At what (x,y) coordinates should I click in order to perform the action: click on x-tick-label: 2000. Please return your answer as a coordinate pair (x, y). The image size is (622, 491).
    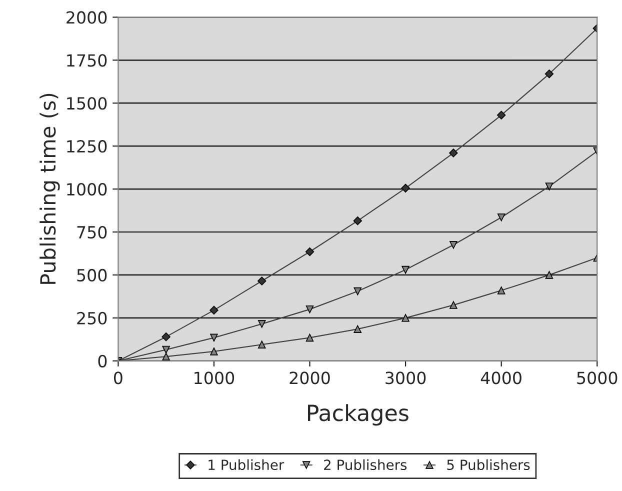
    Looking at the image, I should click on (310, 378).